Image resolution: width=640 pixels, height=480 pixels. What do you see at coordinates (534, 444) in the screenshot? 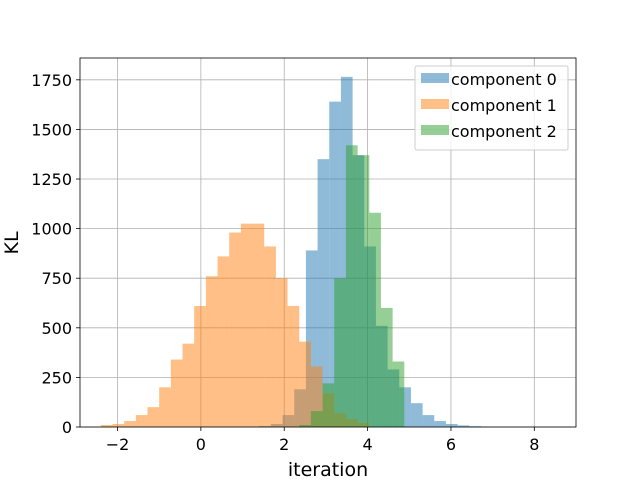
I see `x-tick-label: 8` at bounding box center [534, 444].